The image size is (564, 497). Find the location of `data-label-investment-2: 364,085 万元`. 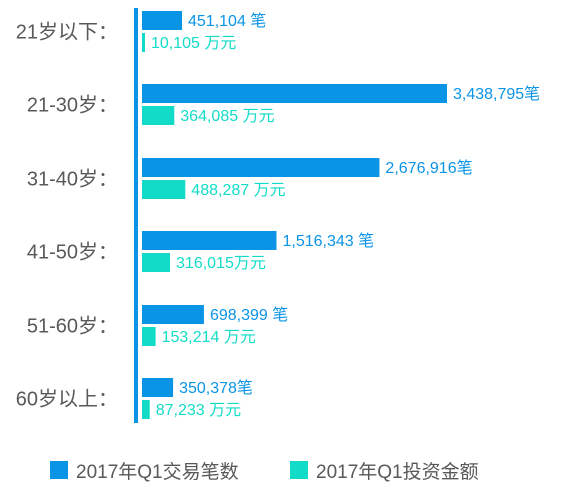

data-label-investment-2: 364,085 万元 is located at coordinates (227, 116).